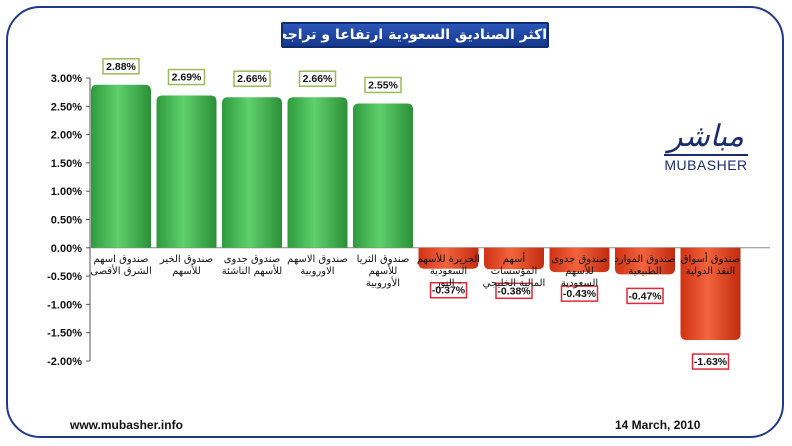 This screenshot has width=792, height=446. What do you see at coordinates (644, 271) in the screenshot?
I see `category-label: الطبيعية` at bounding box center [644, 271].